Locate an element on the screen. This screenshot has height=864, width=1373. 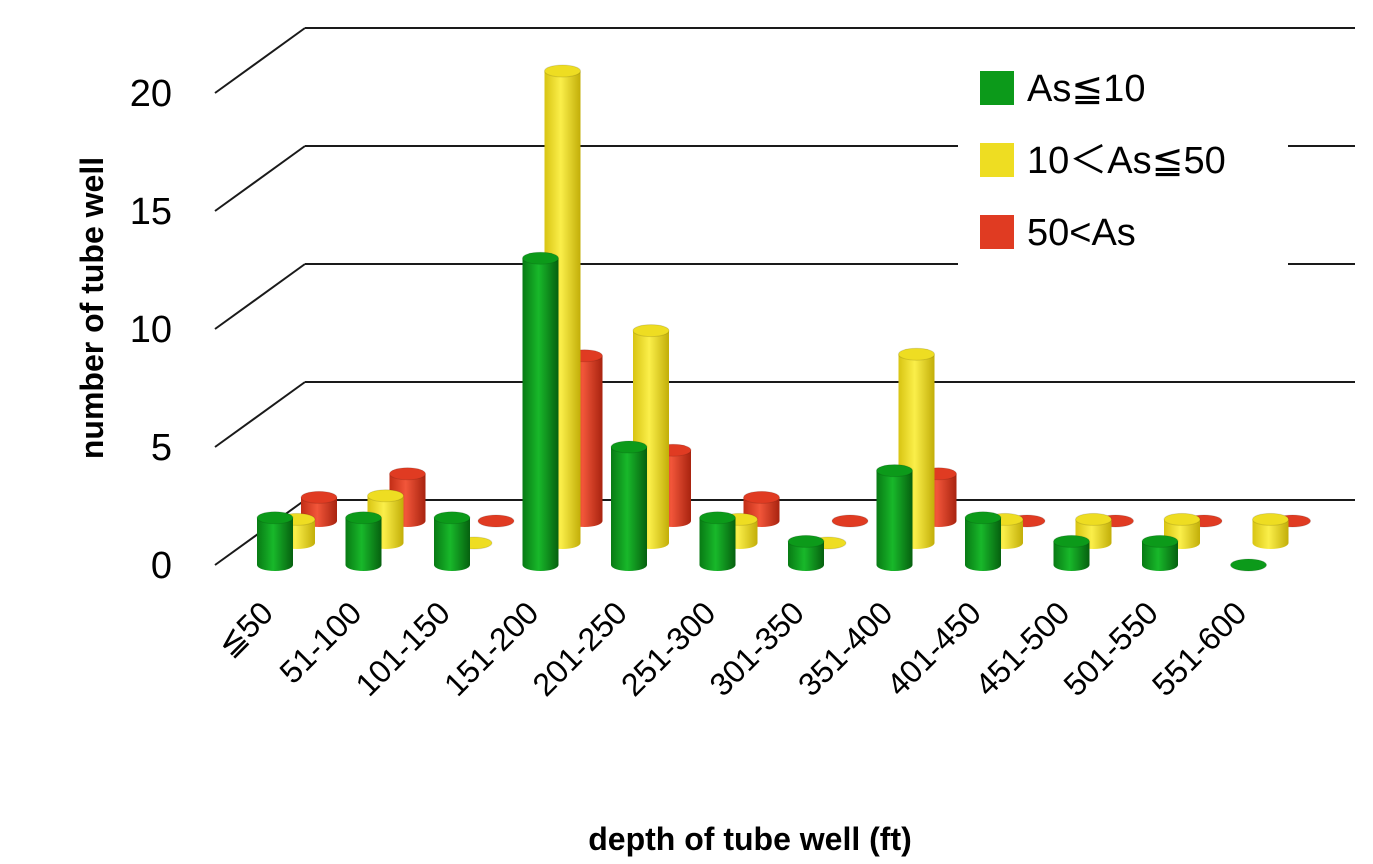
legend-item: 10＜As≦50 is located at coordinates (1103, 161).